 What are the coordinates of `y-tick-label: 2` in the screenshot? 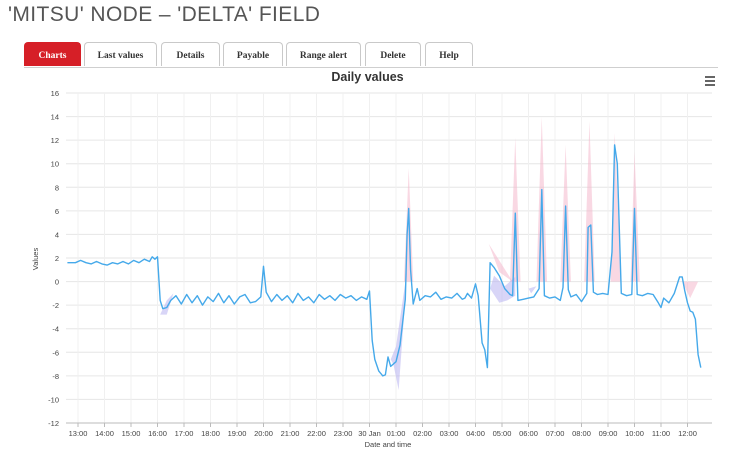 It's located at (57, 258).